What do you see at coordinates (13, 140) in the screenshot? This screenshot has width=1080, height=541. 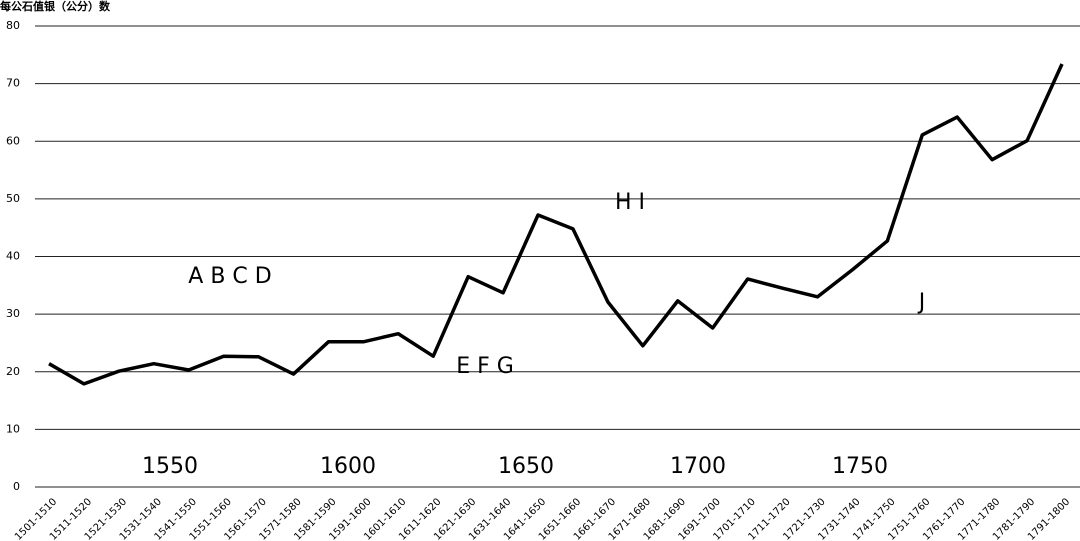 I see `y-tick-label: 60` at bounding box center [13, 140].